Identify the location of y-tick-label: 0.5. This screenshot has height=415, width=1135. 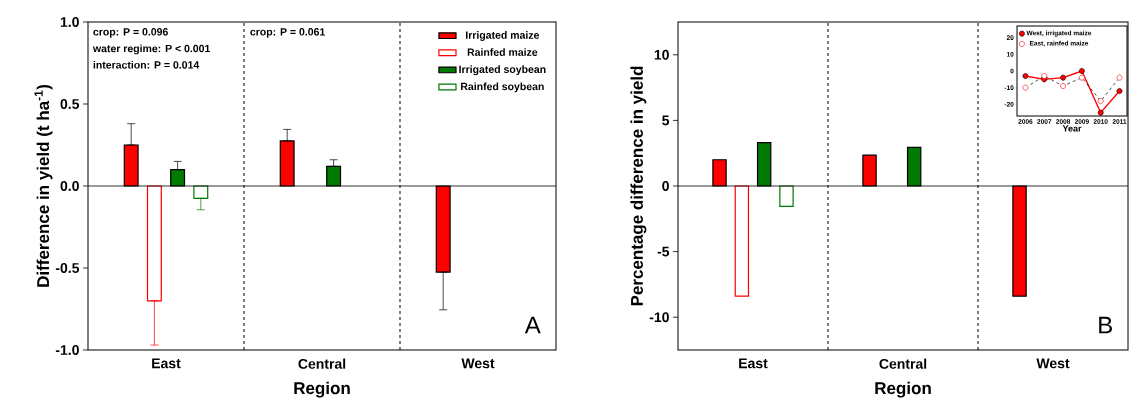
(70, 104).